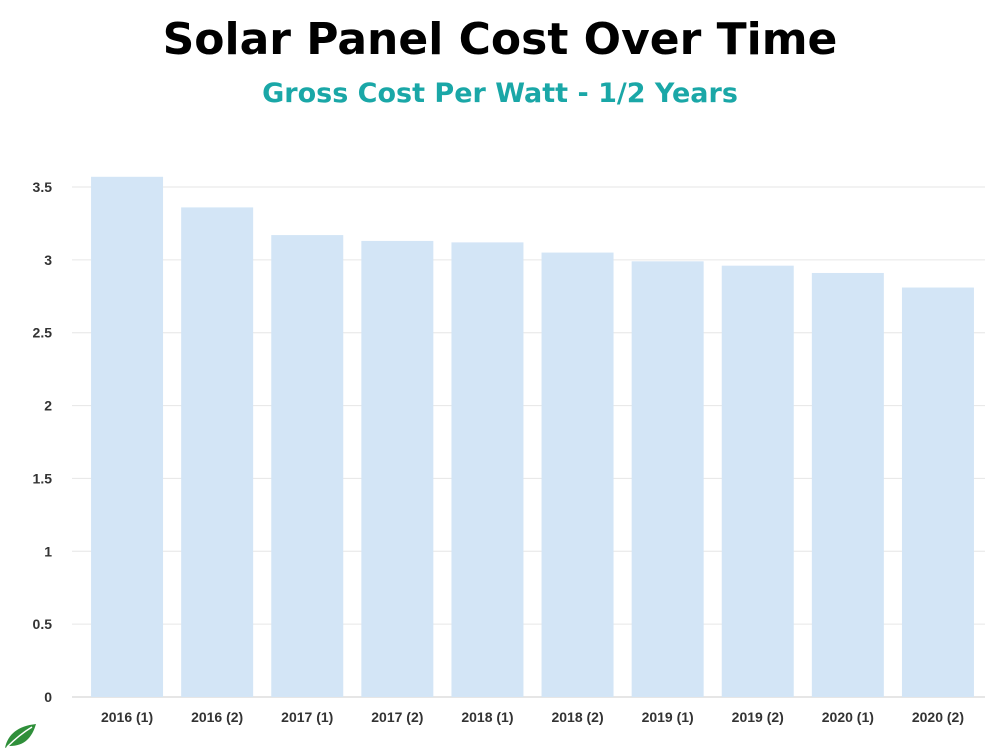 This screenshot has width=1000, height=750. Describe the element at coordinates (577, 717) in the screenshot. I see `x-tick-label: 2018 (2)` at that location.